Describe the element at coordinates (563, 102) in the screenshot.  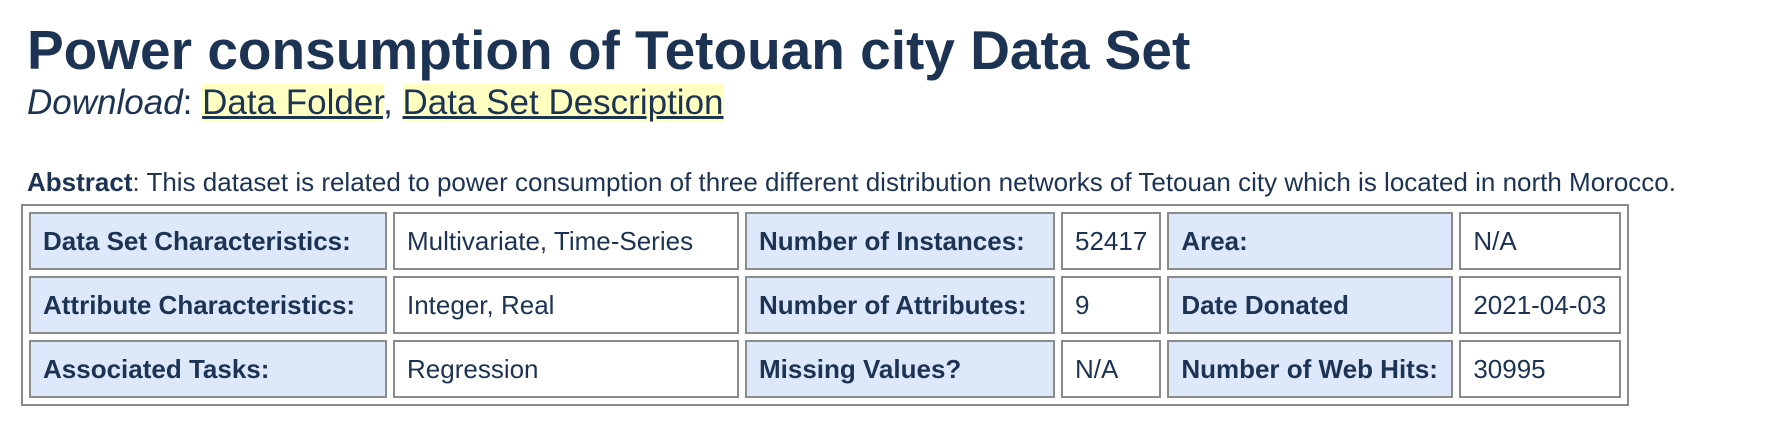
I see `data-set-description-link: Data Set Description` at that location.